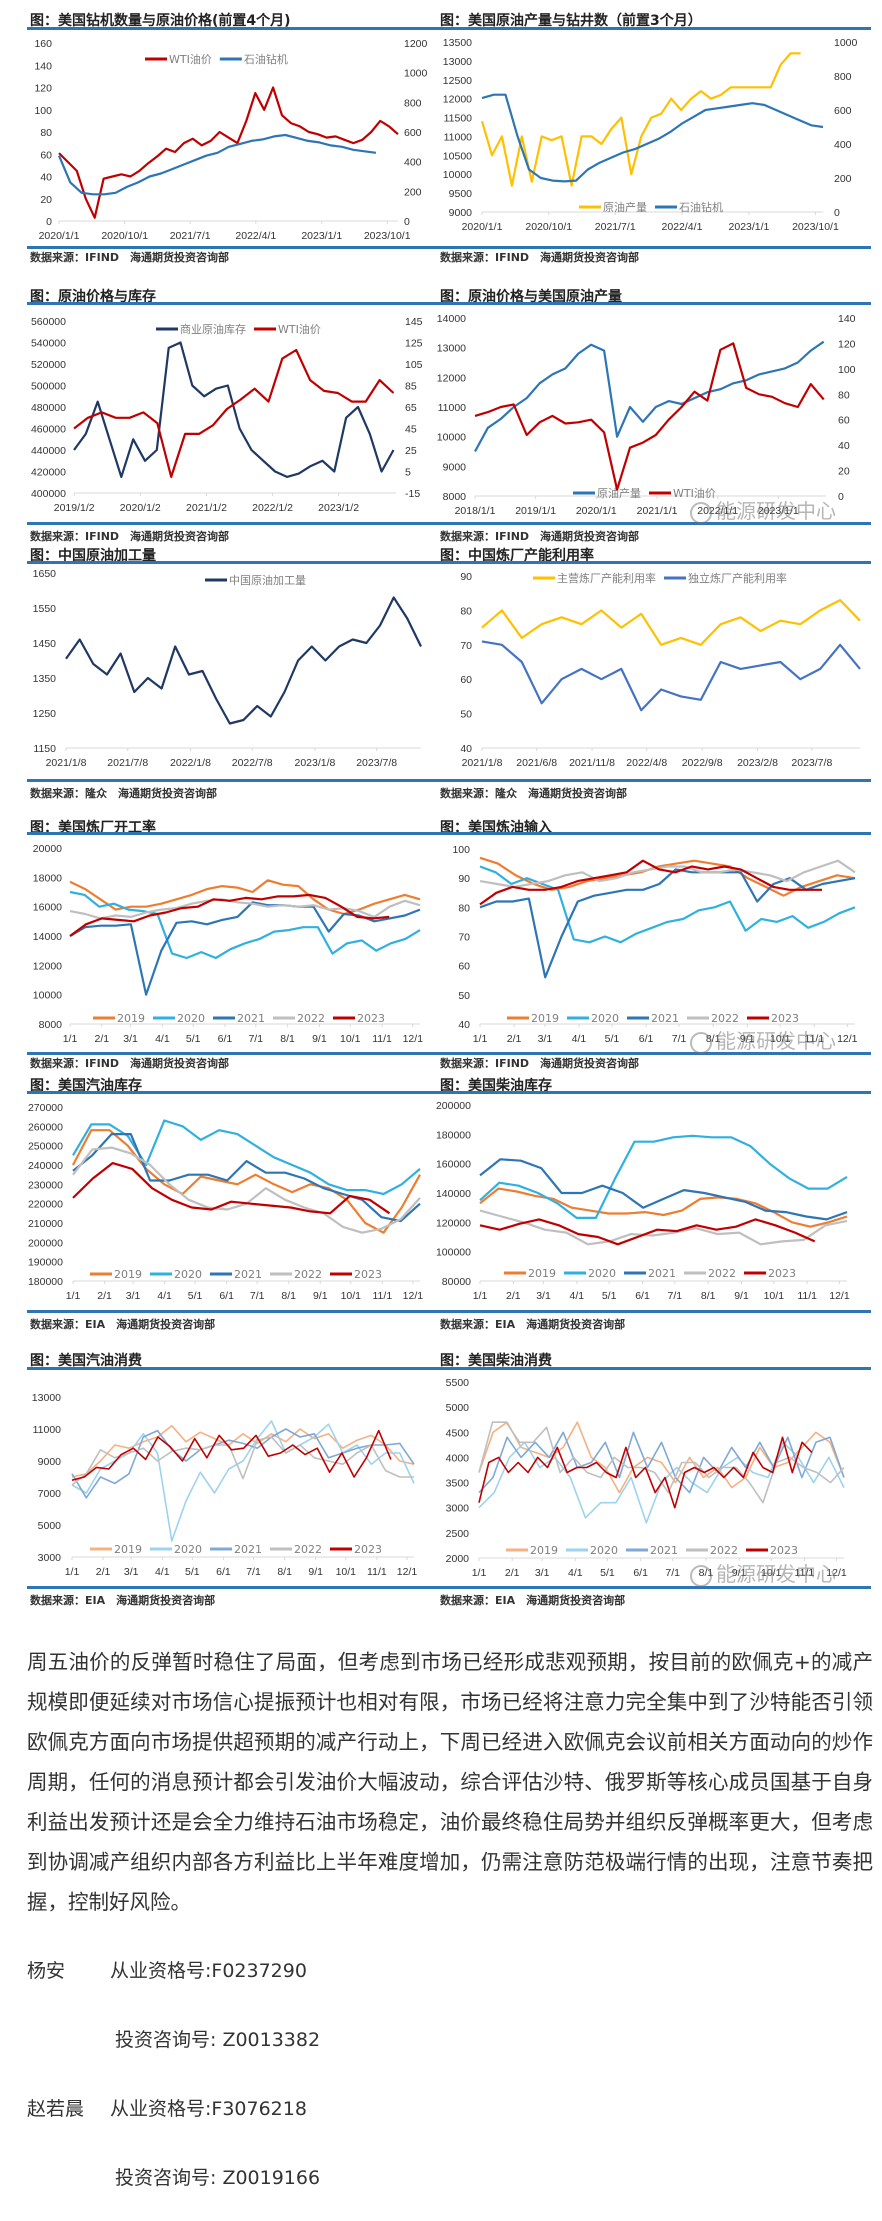  I want to click on y-tick-label: 120000, so click(453, 1223).